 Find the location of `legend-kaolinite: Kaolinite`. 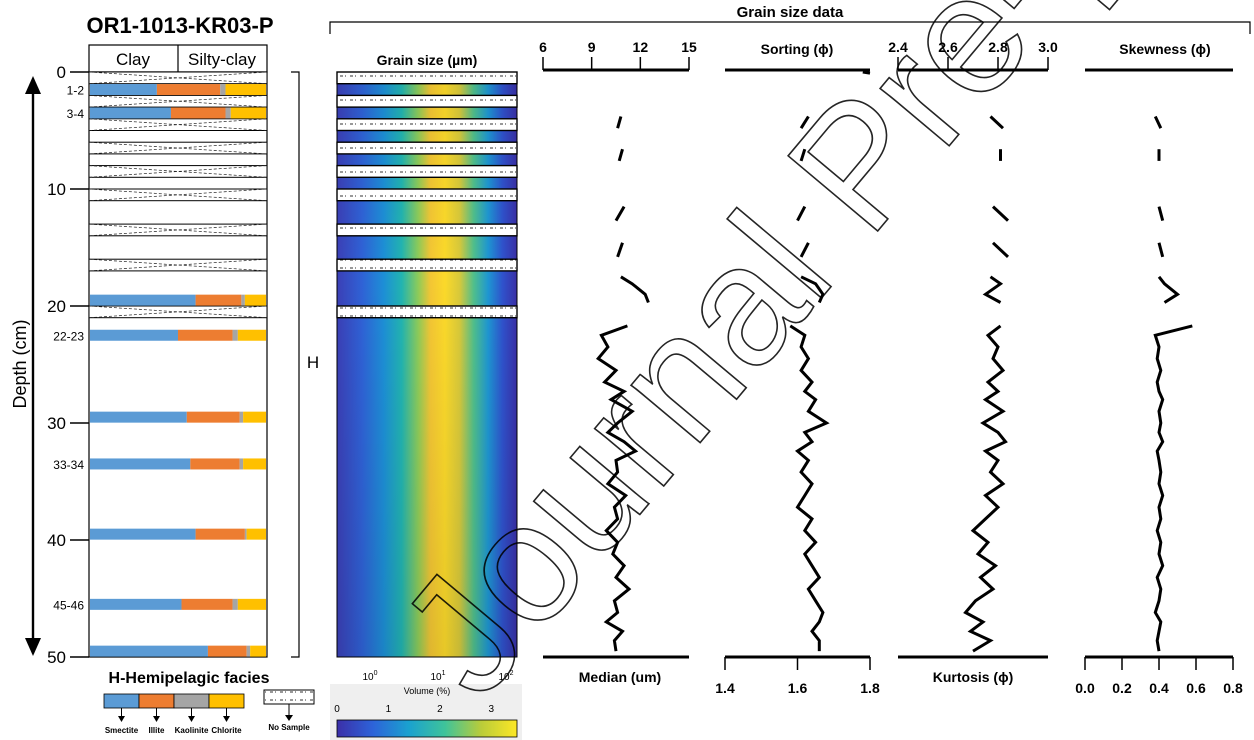

legend-kaolinite: Kaolinite is located at coordinates (191, 714).